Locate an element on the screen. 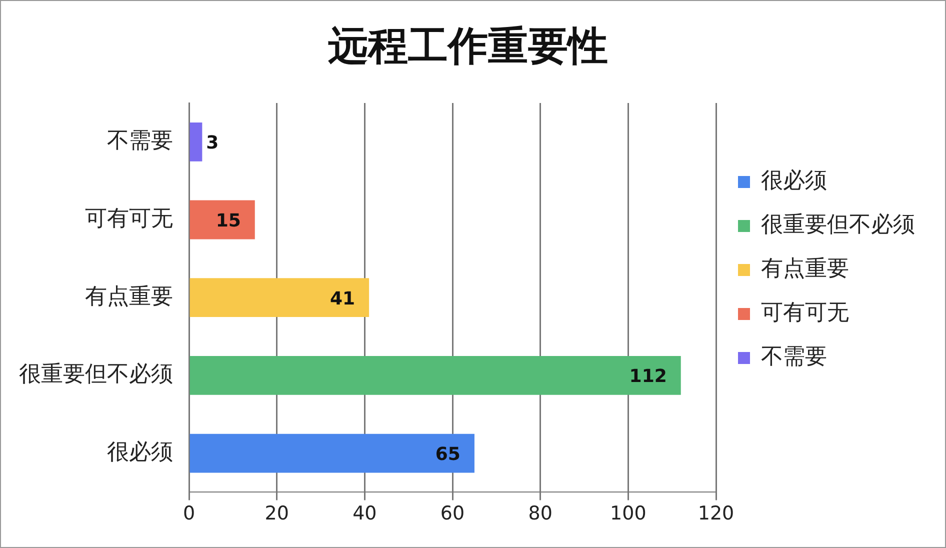 This screenshot has width=946, height=548. x-tick-label: 40 is located at coordinates (364, 513).